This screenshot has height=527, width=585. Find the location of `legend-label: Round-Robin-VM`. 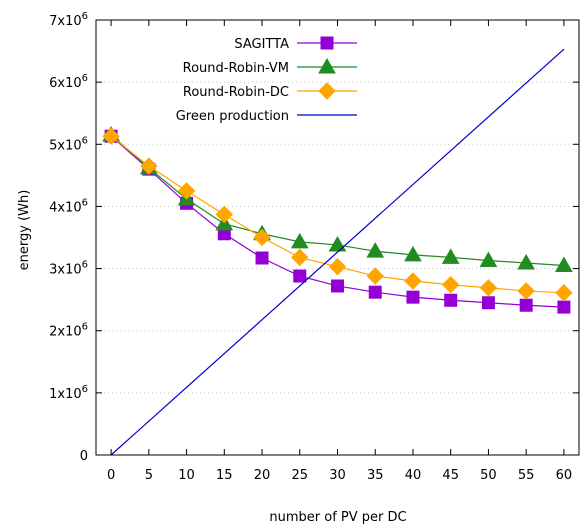

legend-label: Round-Robin-VM is located at coordinates (236, 68).